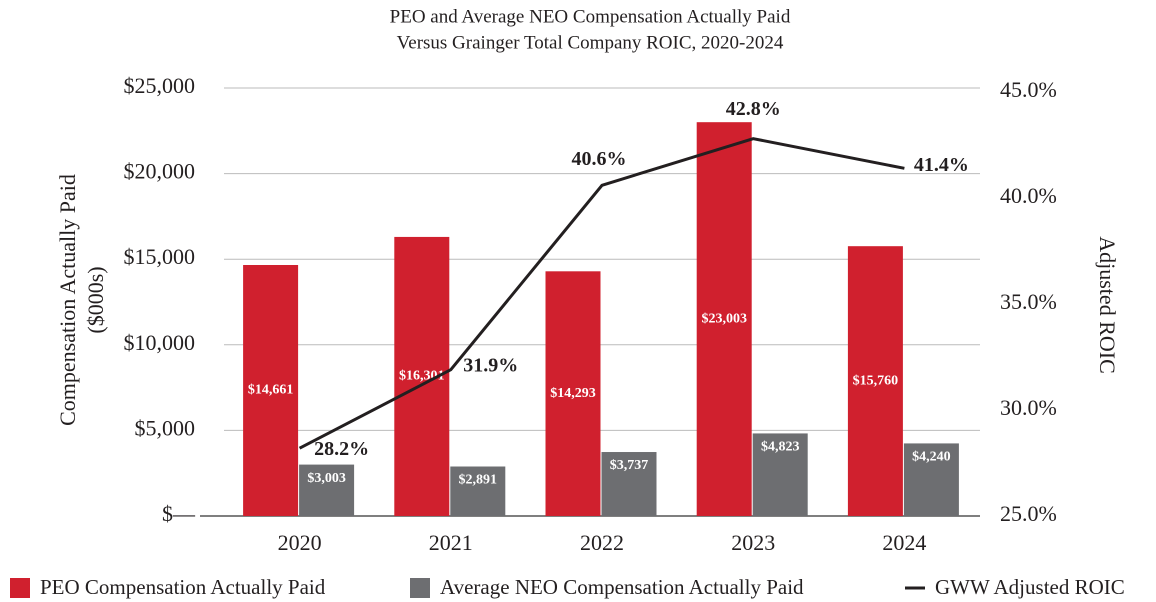 The image size is (1156, 602). What do you see at coordinates (179, 513) in the screenshot?
I see `y-tick-label: $—` at bounding box center [179, 513].